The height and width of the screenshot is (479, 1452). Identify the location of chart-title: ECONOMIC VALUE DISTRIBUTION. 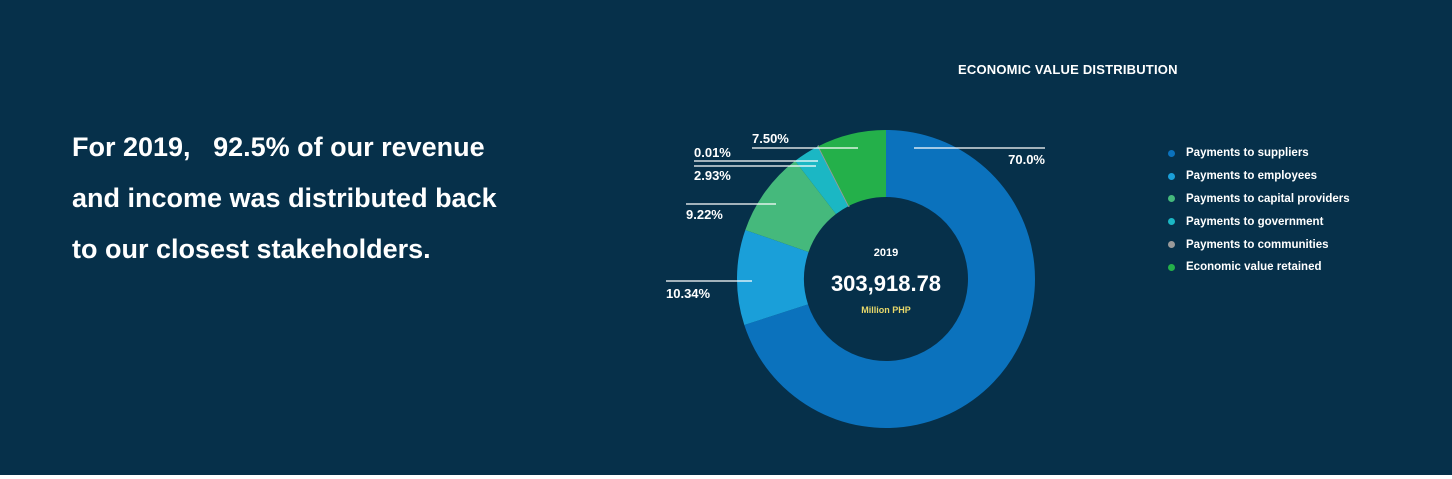
(1068, 69).